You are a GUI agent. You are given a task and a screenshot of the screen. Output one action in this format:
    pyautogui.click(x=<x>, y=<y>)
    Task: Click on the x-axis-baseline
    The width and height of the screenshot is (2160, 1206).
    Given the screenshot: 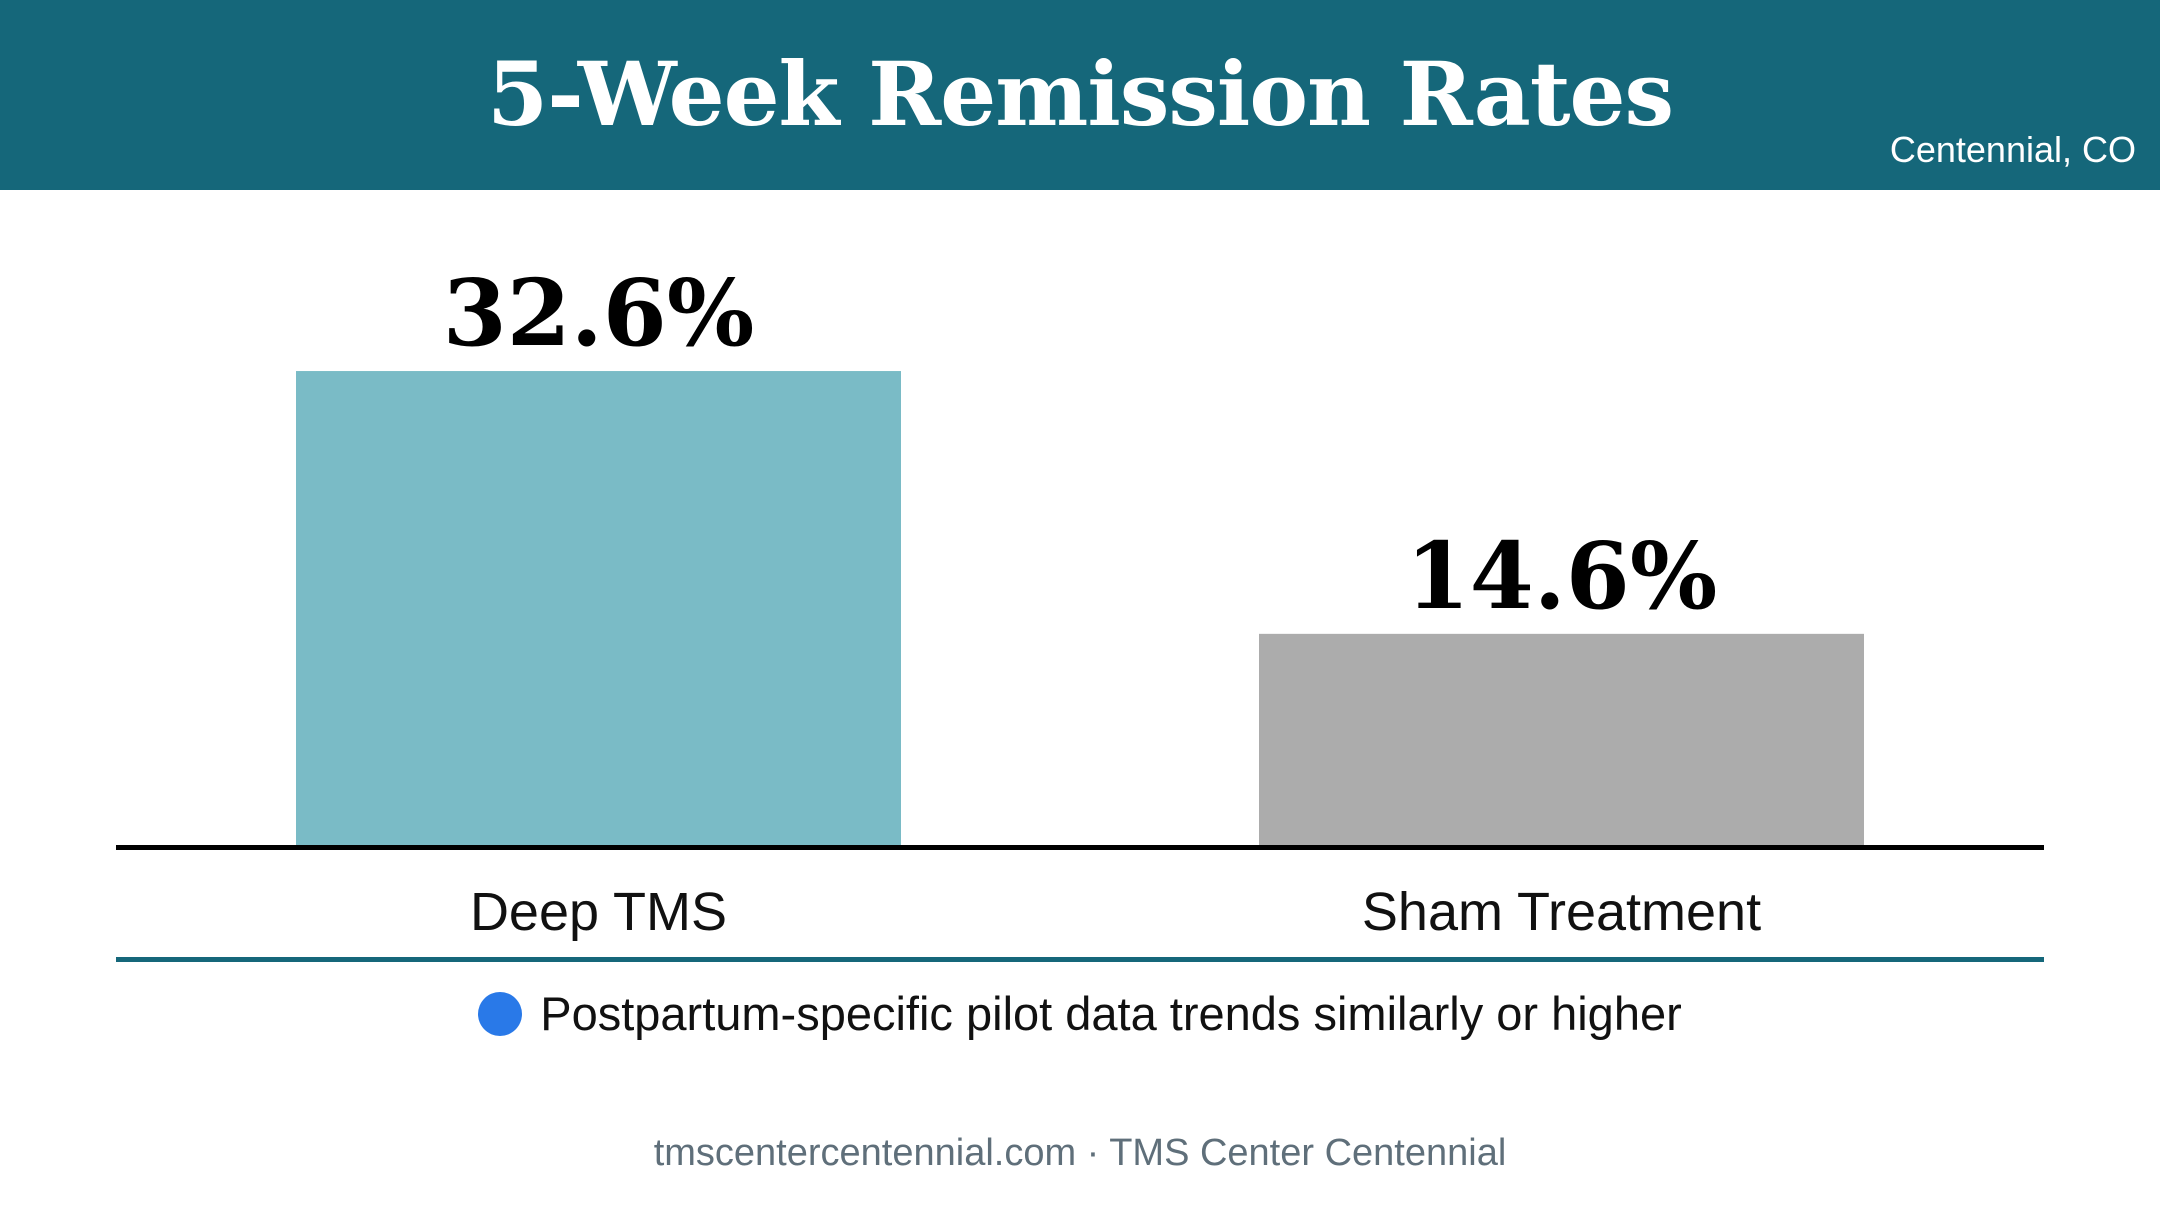 What is the action you would take?
    pyautogui.click(x=1080, y=847)
    